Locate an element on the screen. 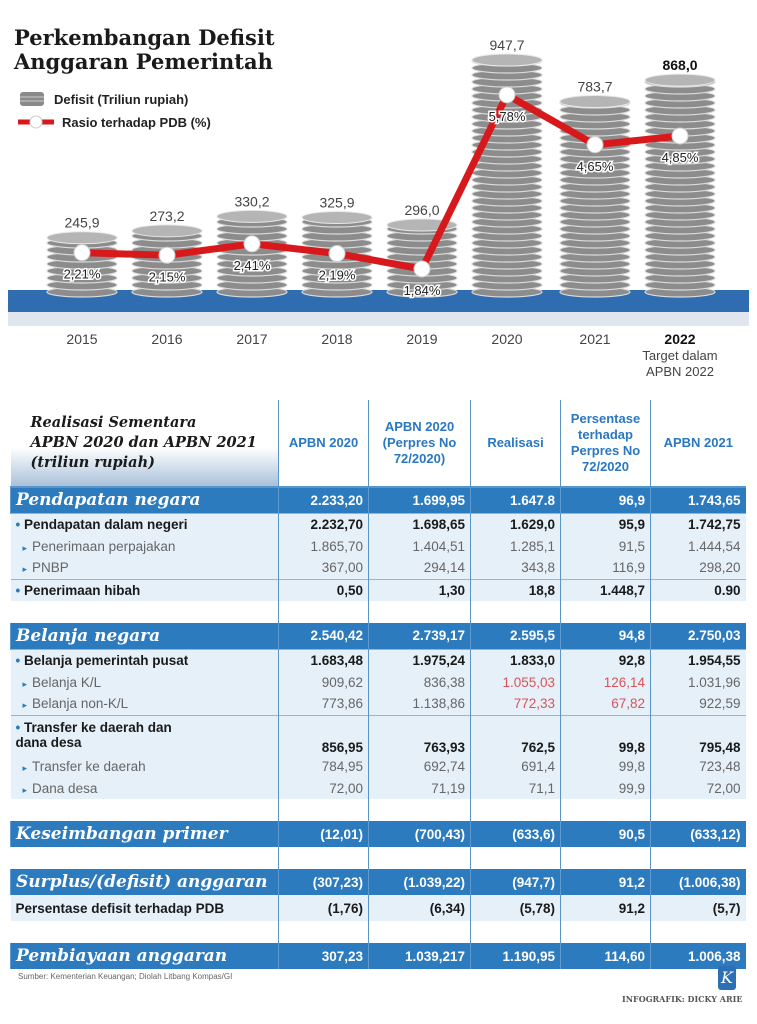 This screenshot has width=757, height=1024. x-tick-label: 2021 is located at coordinates (594, 339).